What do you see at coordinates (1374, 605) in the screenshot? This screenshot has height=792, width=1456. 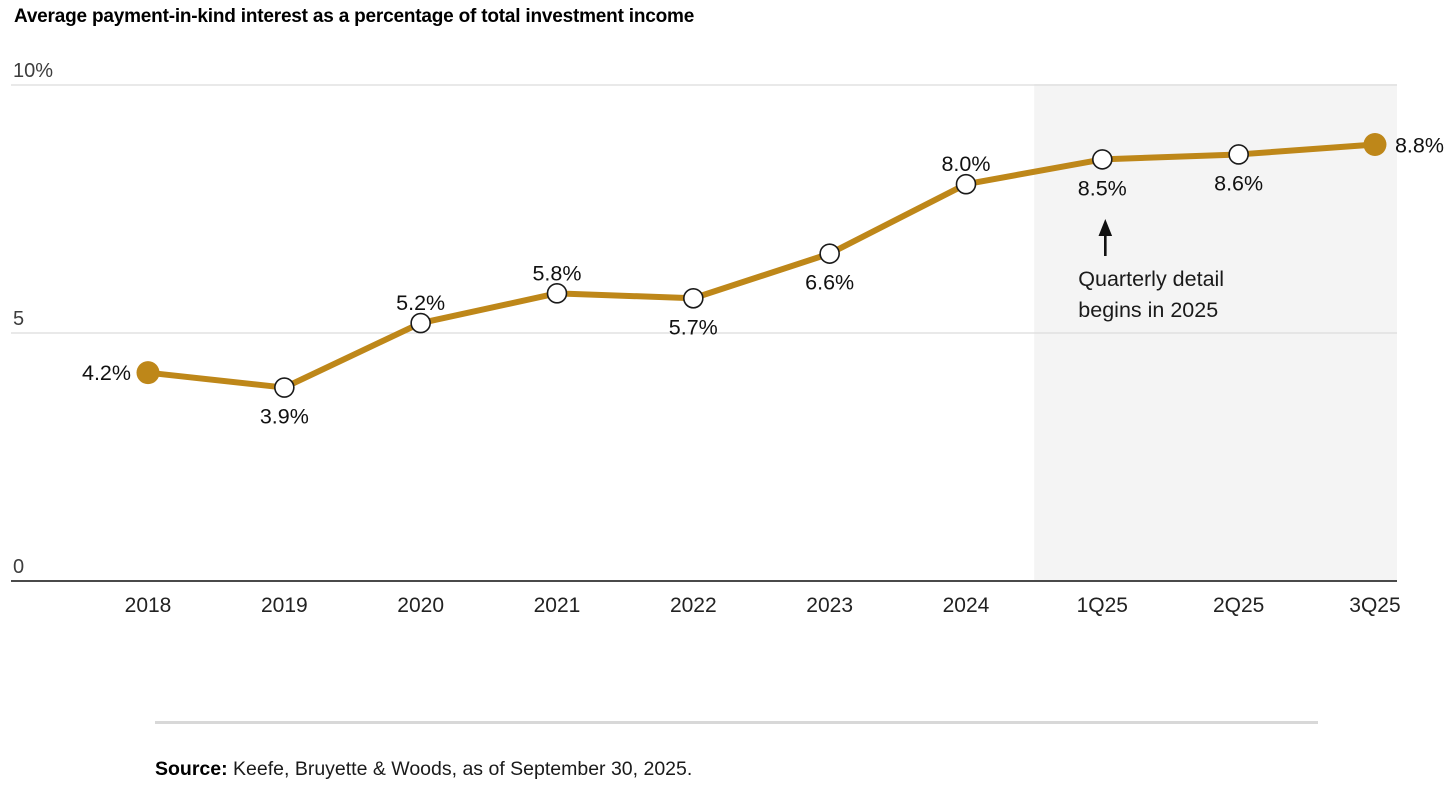 I see `x-tick-label-3Q25: 3Q25` at bounding box center [1374, 605].